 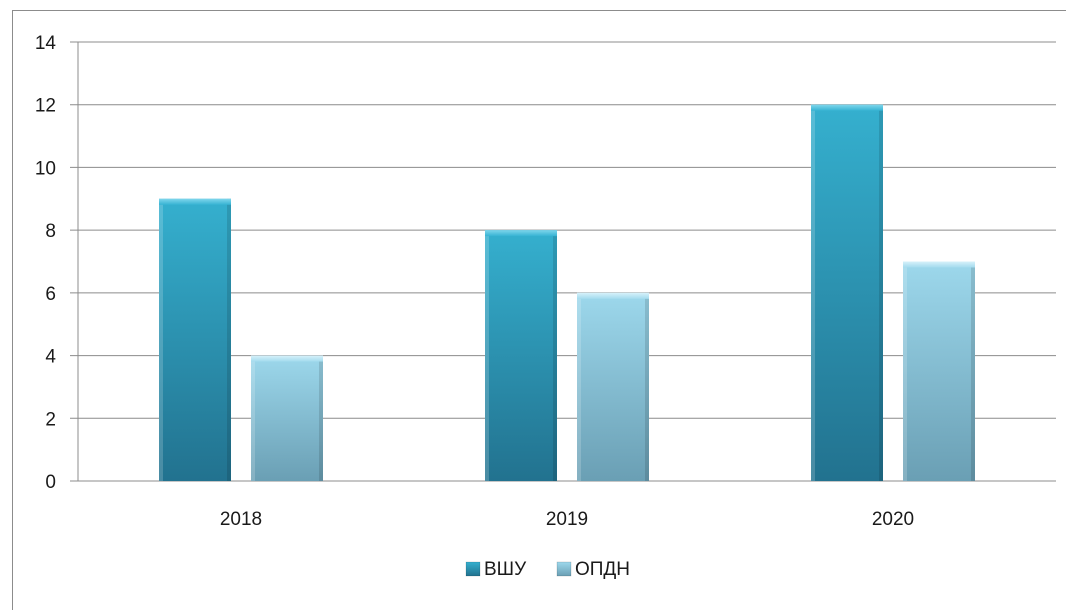 I want to click on bar-ОПДН-2018, so click(x=287, y=418).